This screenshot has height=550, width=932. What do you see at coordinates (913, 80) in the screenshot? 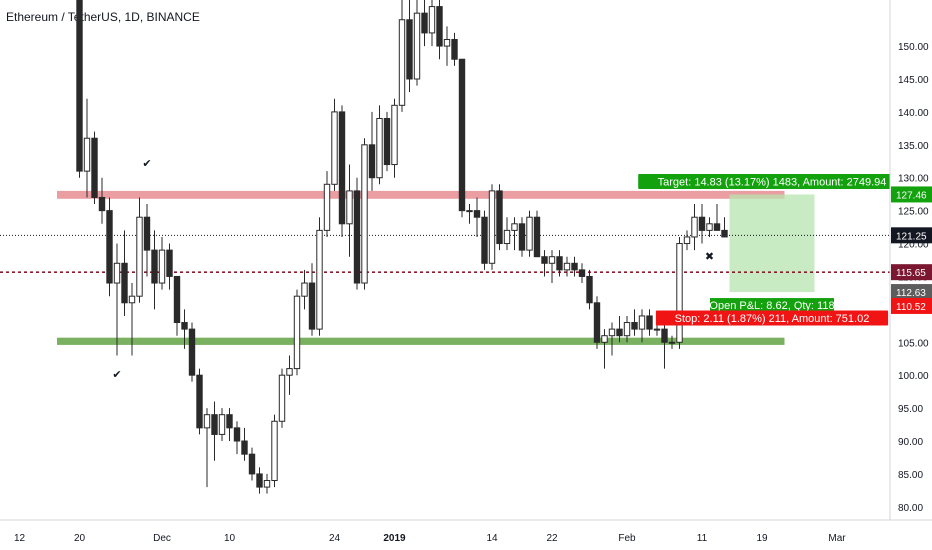
I see `y-tick-label: 145.00` at bounding box center [913, 80].